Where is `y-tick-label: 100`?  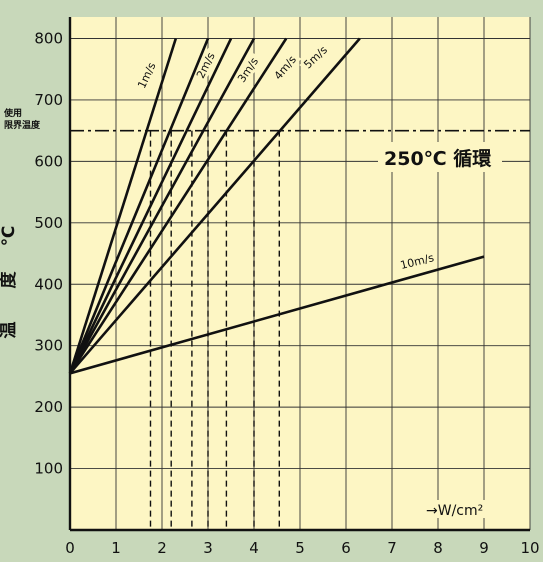 y-tick-label: 100 is located at coordinates (48, 469).